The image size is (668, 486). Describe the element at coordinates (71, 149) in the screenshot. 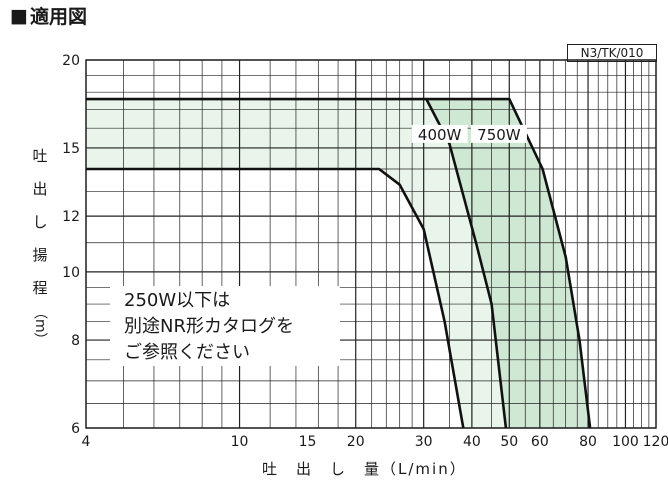

I see `y-tick-15: 15` at that location.